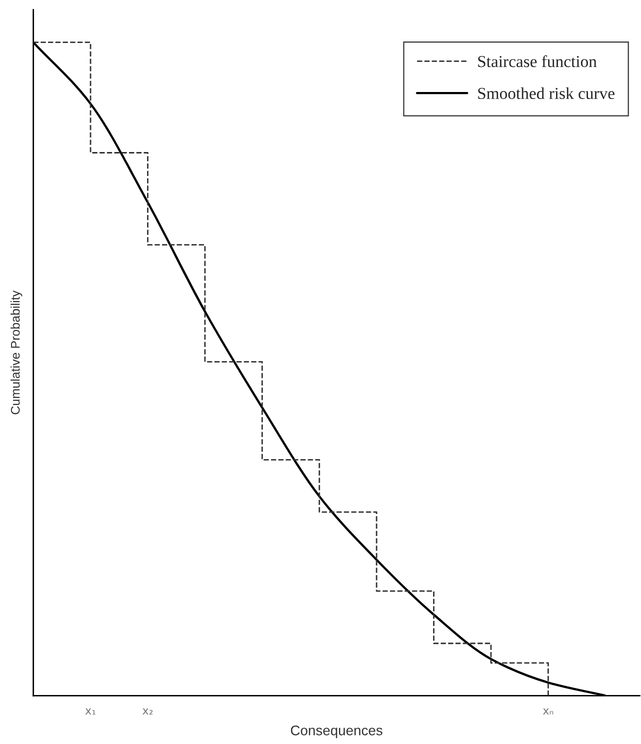 This screenshot has width=641, height=744. I want to click on y-axis-title: Cumulative Probability, so click(16, 352).